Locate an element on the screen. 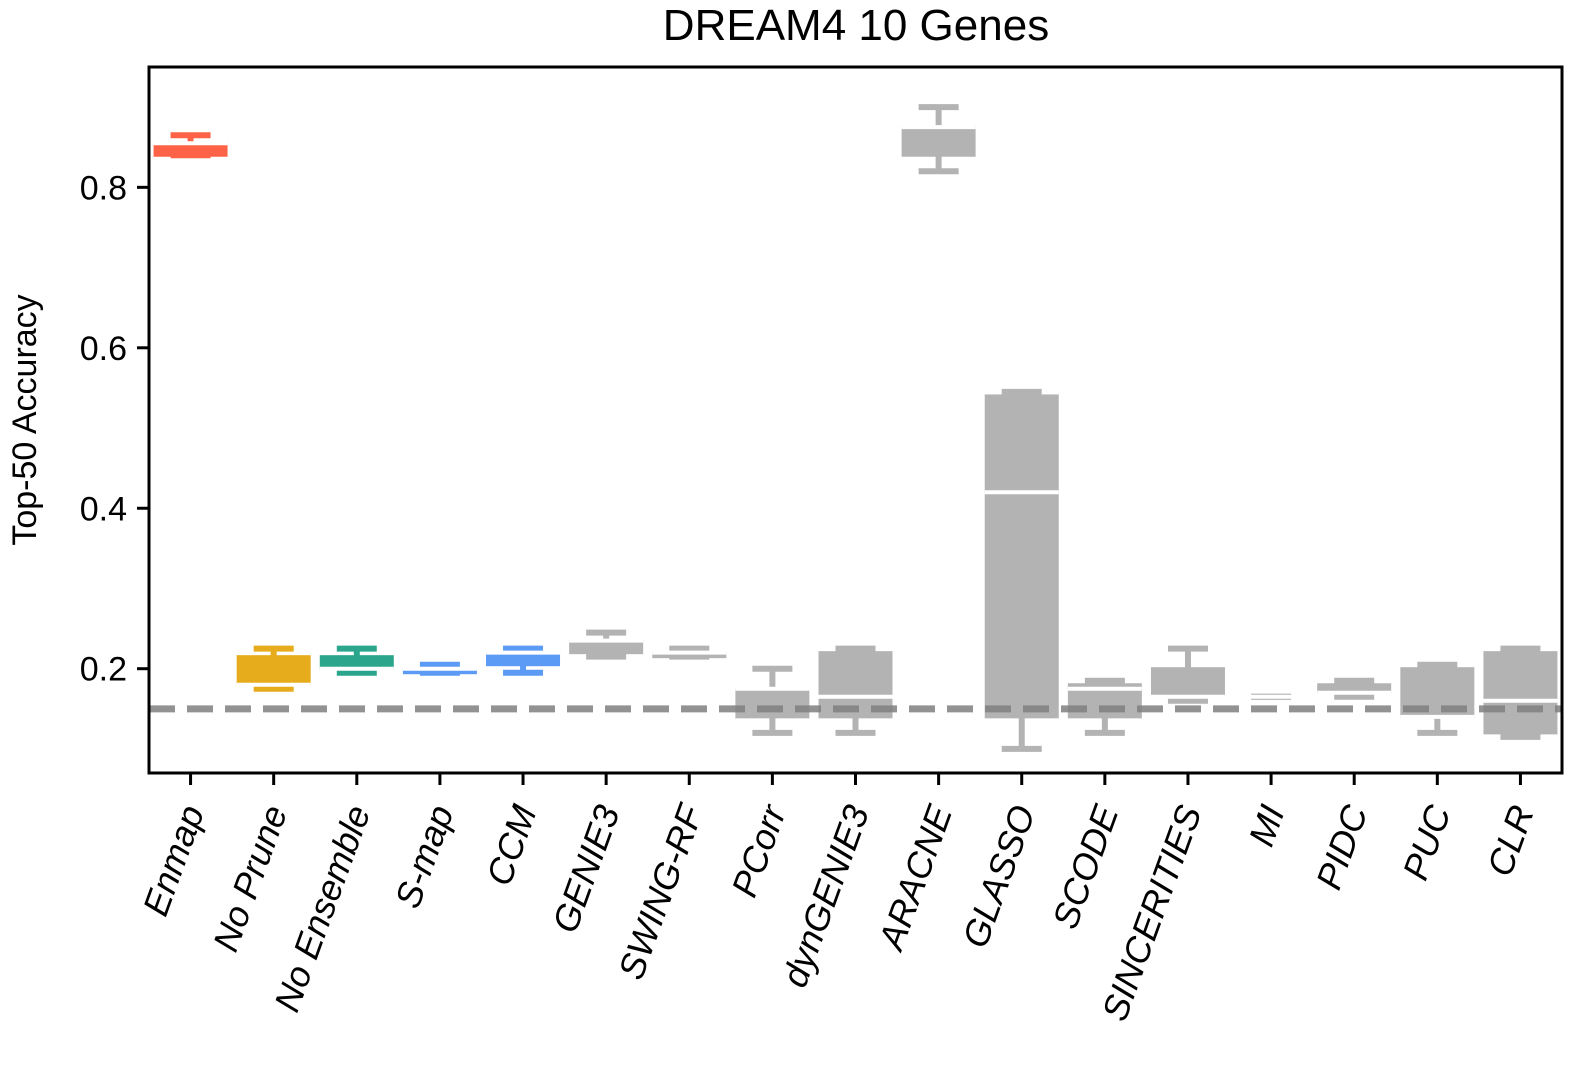 This screenshot has width=1578, height=1076. y-tick-label: 0.2 is located at coordinates (103, 670).